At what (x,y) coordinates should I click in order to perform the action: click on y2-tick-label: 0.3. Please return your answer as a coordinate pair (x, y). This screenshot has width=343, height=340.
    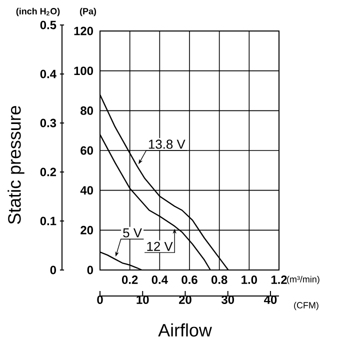
    Looking at the image, I should click on (48, 123).